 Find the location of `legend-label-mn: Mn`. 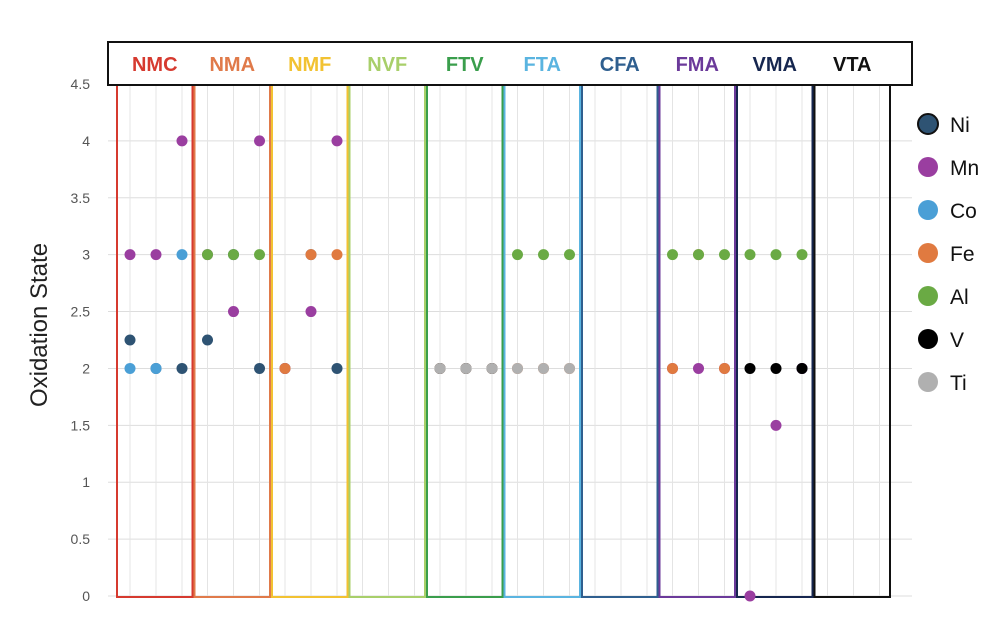

legend-label-mn: Mn is located at coordinates (964, 168).